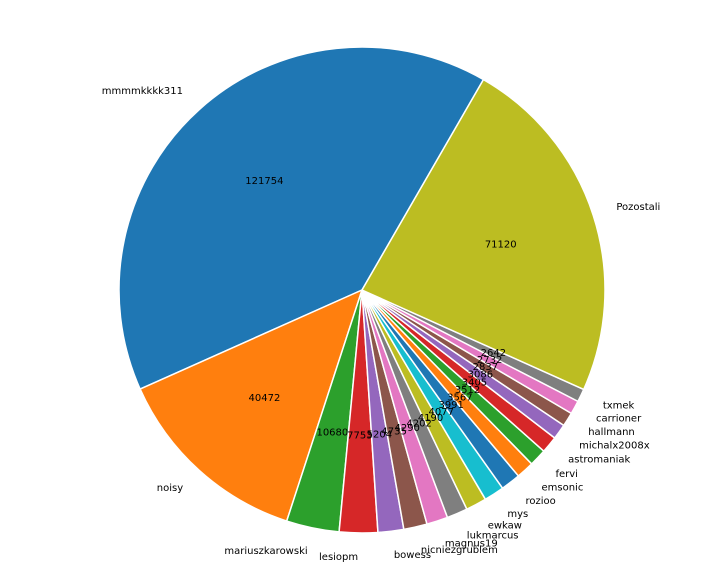  Describe the element at coordinates (332, 432) in the screenshot. I see `pie-value-label: 10680` at that location.